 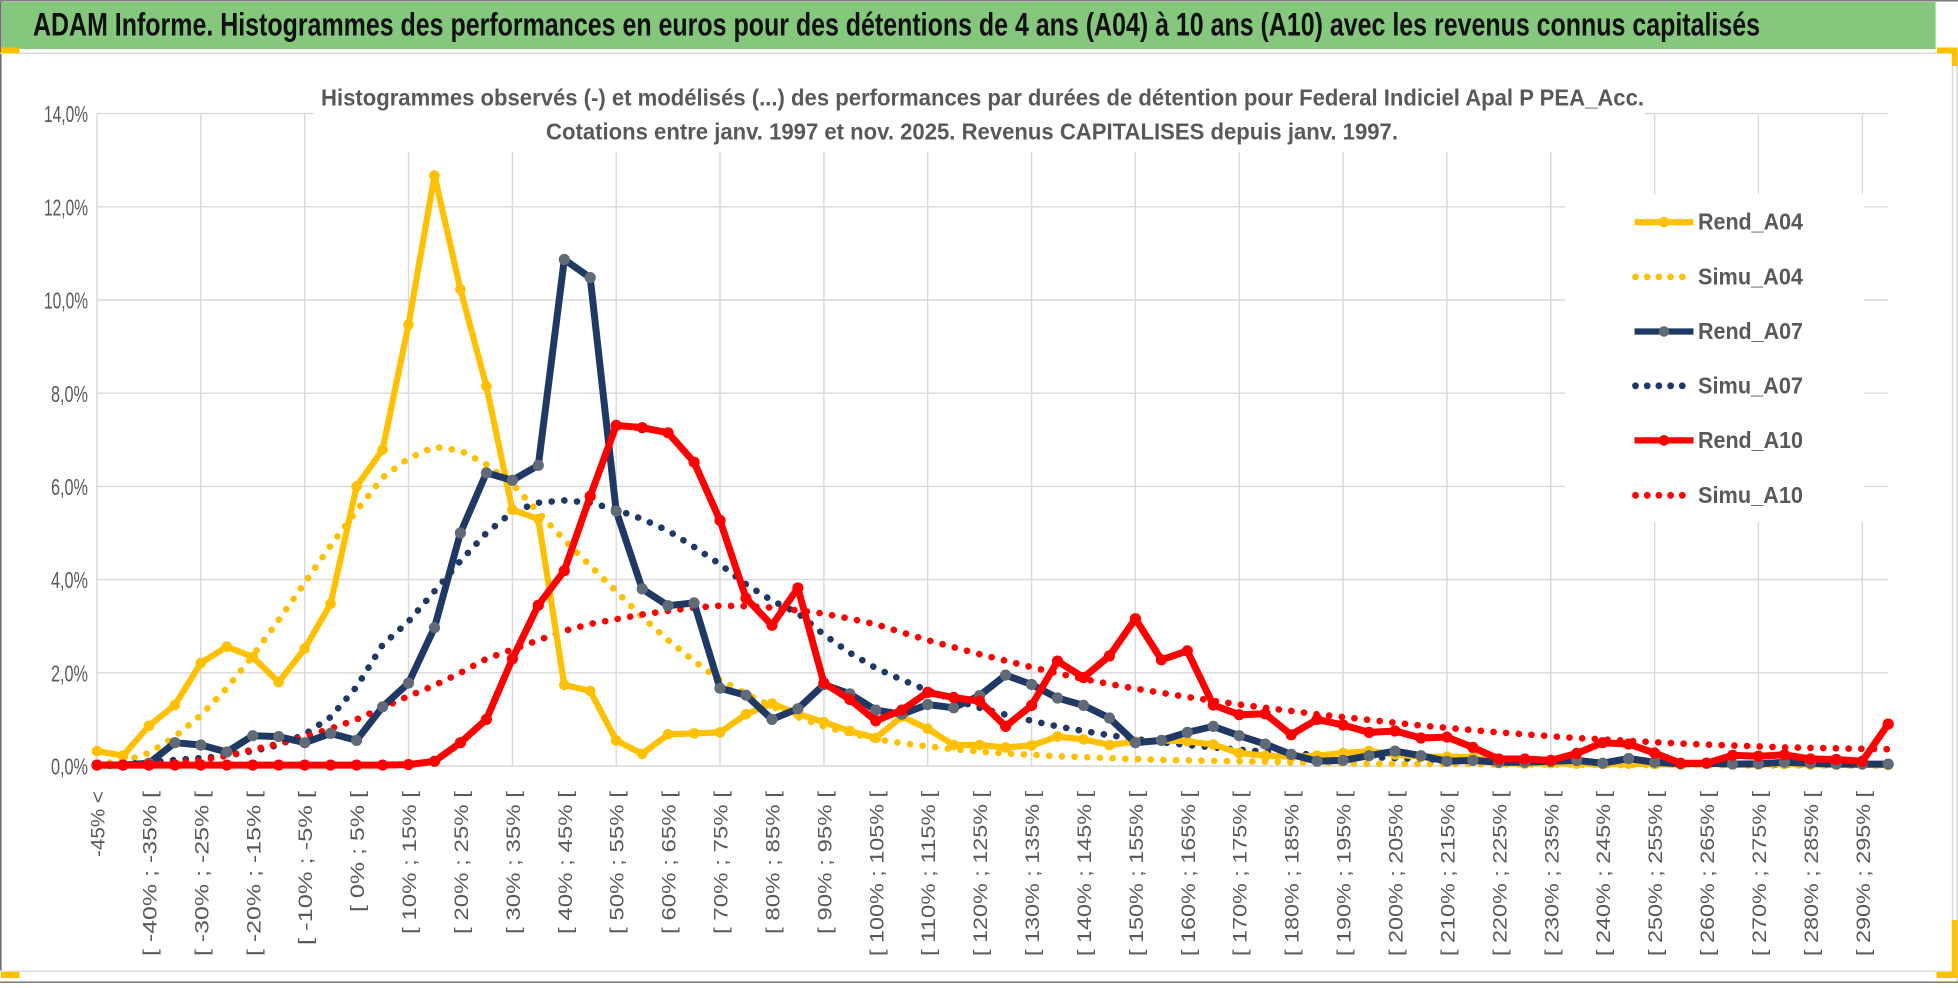 I want to click on svg-text: [ 30% ; 35% [, so click(x=514, y=862).